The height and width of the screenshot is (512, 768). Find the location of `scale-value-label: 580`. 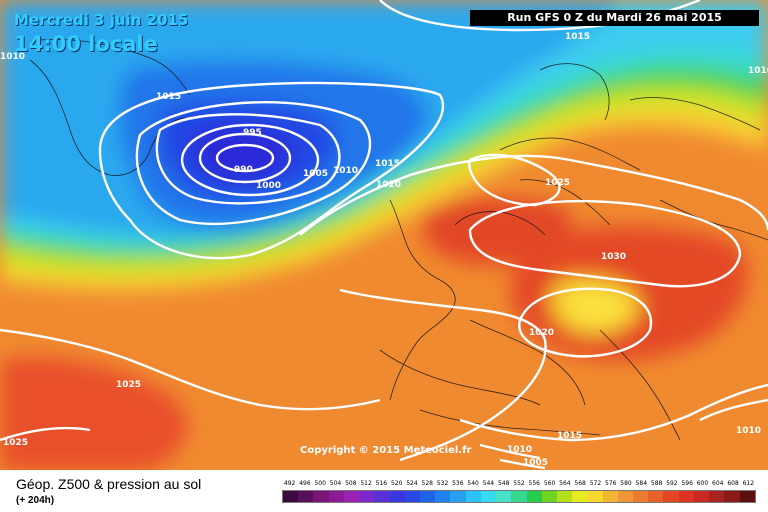

scale-value-label: 580 is located at coordinates (626, 483).